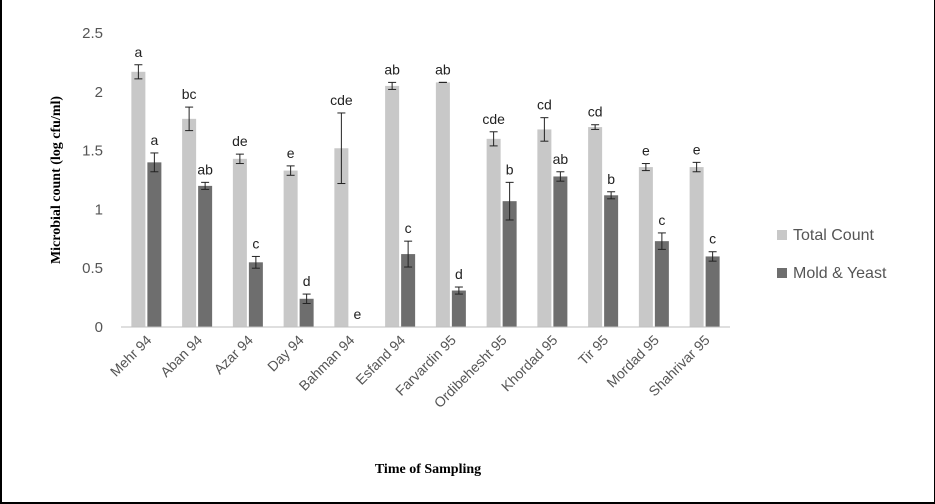 This screenshot has height=504, width=935. What do you see at coordinates (240, 141) in the screenshot?
I see `significance-label: de` at bounding box center [240, 141].